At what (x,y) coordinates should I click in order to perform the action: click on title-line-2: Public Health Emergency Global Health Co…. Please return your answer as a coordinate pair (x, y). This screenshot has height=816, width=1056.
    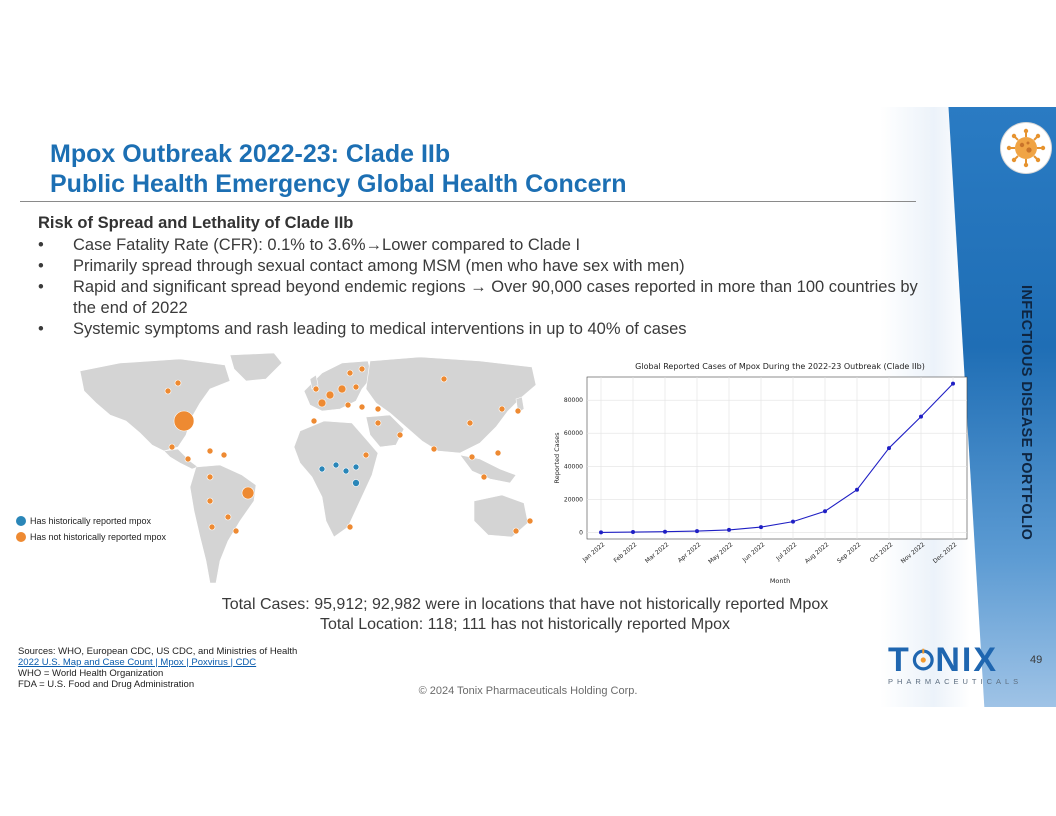
    Looking at the image, I should click on (338, 184).